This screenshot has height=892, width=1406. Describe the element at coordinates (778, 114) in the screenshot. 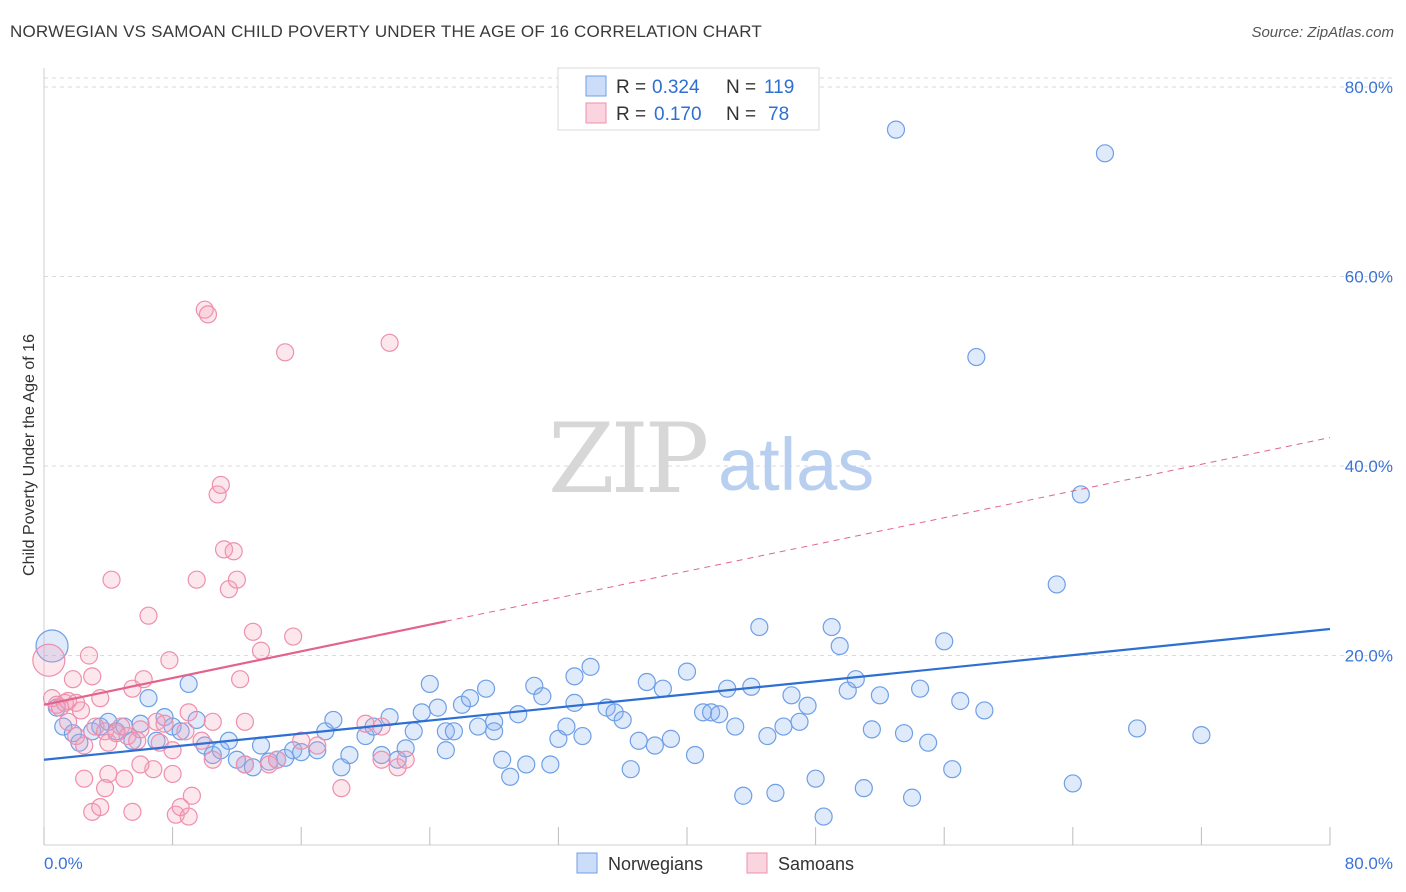

I see `legend-n-value-2: 78` at that location.